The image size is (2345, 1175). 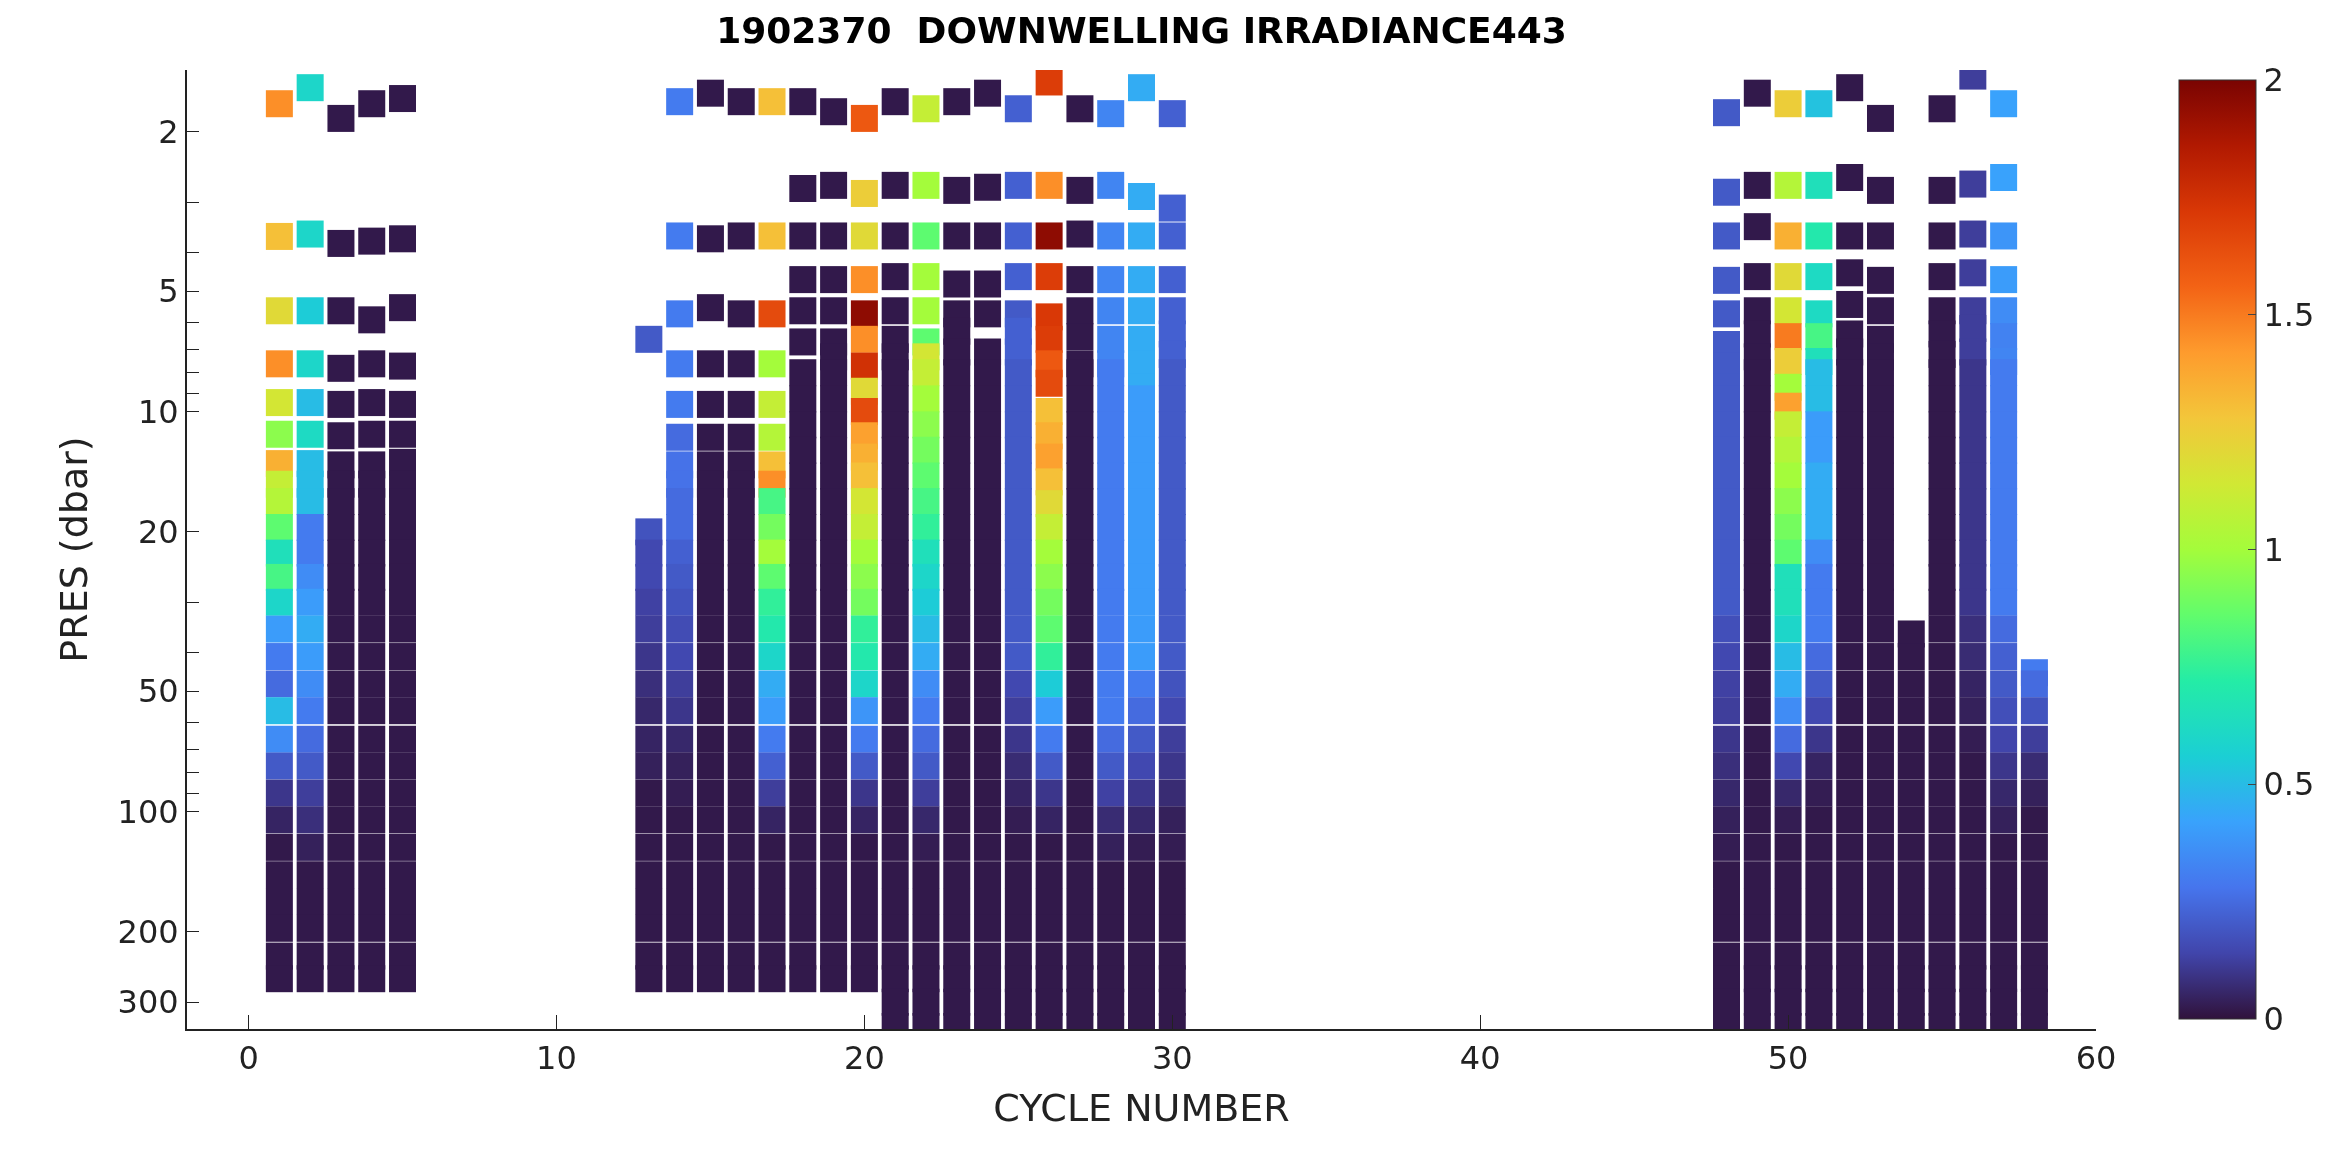 I want to click on y-tick-label: 5, so click(x=168, y=291).